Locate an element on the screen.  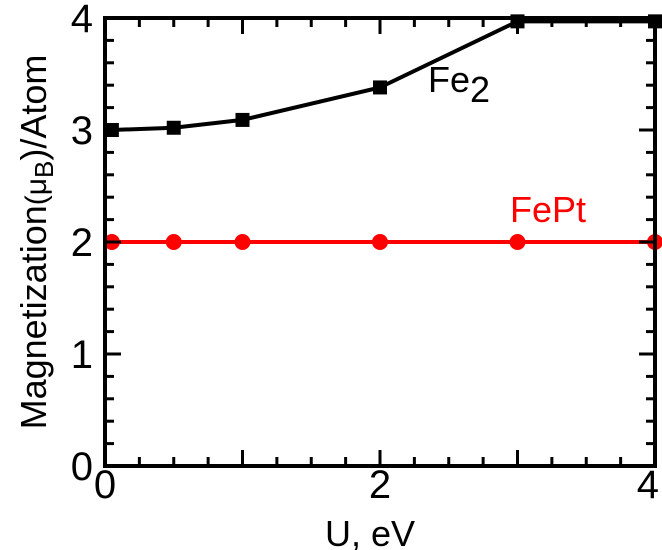
x-tick-label: 0 is located at coordinates (105, 485).